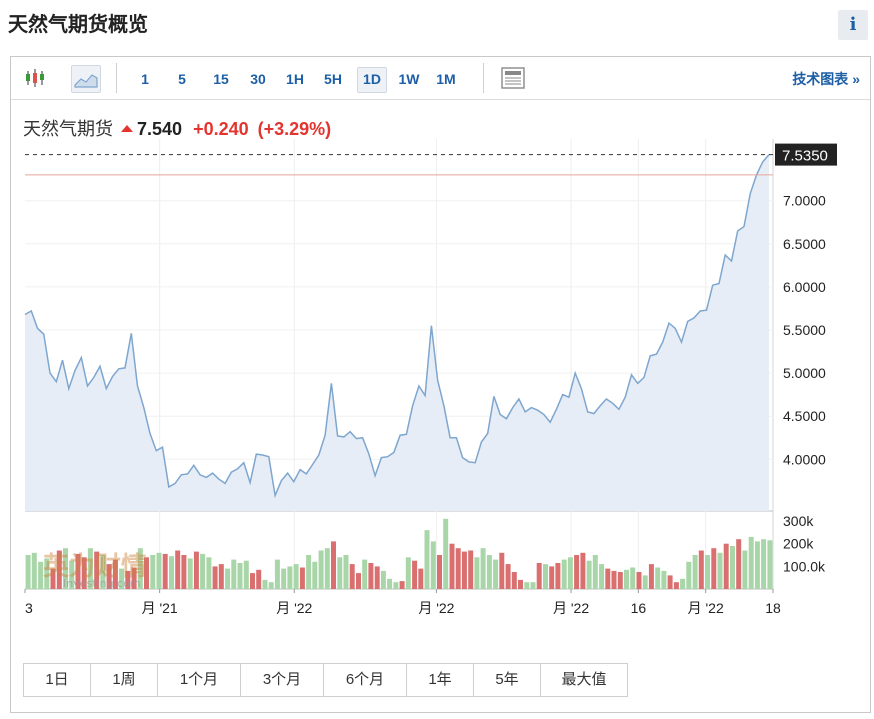 This screenshot has height=719, width=874. I want to click on timeframe-1d: 1D, so click(372, 80).